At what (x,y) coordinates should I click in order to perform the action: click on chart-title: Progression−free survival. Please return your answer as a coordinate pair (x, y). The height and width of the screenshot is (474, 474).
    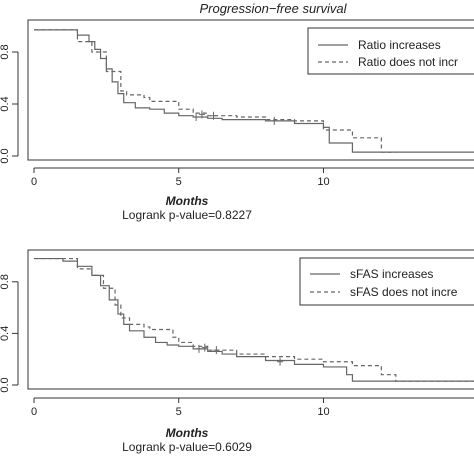
    Looking at the image, I should click on (273, 8).